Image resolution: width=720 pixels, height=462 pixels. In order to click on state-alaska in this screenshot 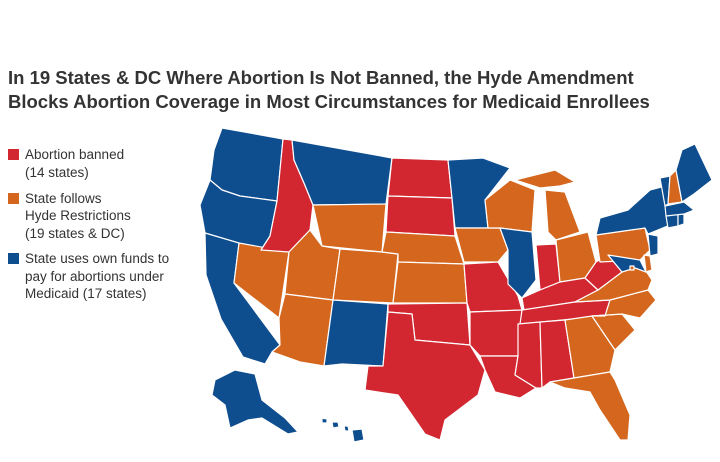, I will do `click(255, 402)`.